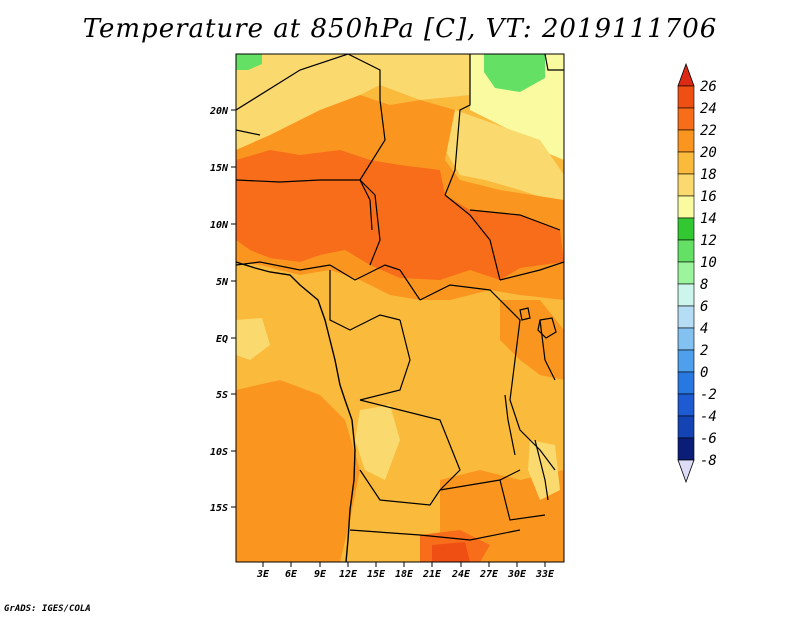 Image resolution: width=800 pixels, height=618 pixels. What do you see at coordinates (376, 574) in the screenshot?
I see `lon-label-15e: 15E` at bounding box center [376, 574].